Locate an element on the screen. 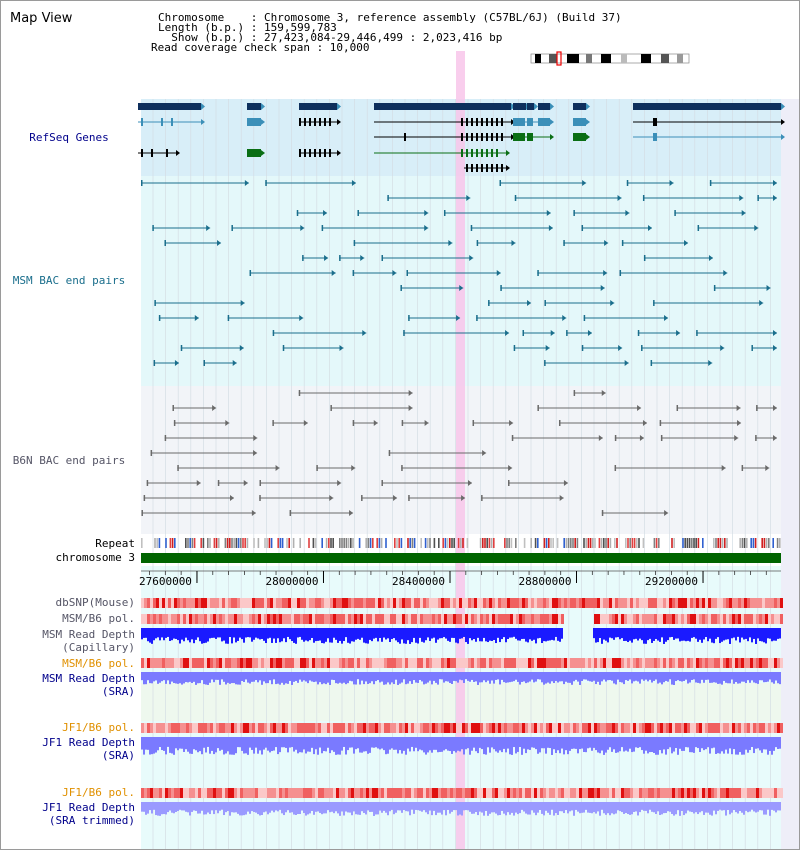 The width and height of the screenshot is (800, 850). track-label-refseq: RefSeq Genes is located at coordinates (69, 137).